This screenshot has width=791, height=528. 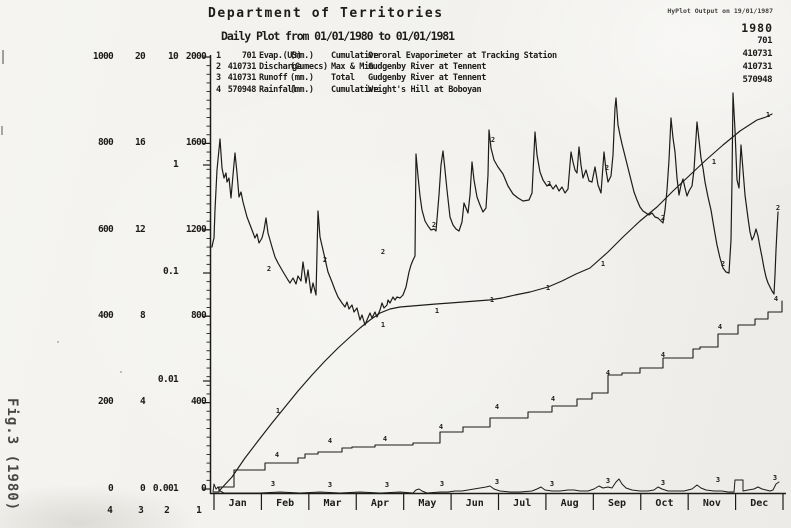 What do you see at coordinates (105, 401) in the screenshot?
I see `y-axis-tick-label: 200` at bounding box center [105, 401].